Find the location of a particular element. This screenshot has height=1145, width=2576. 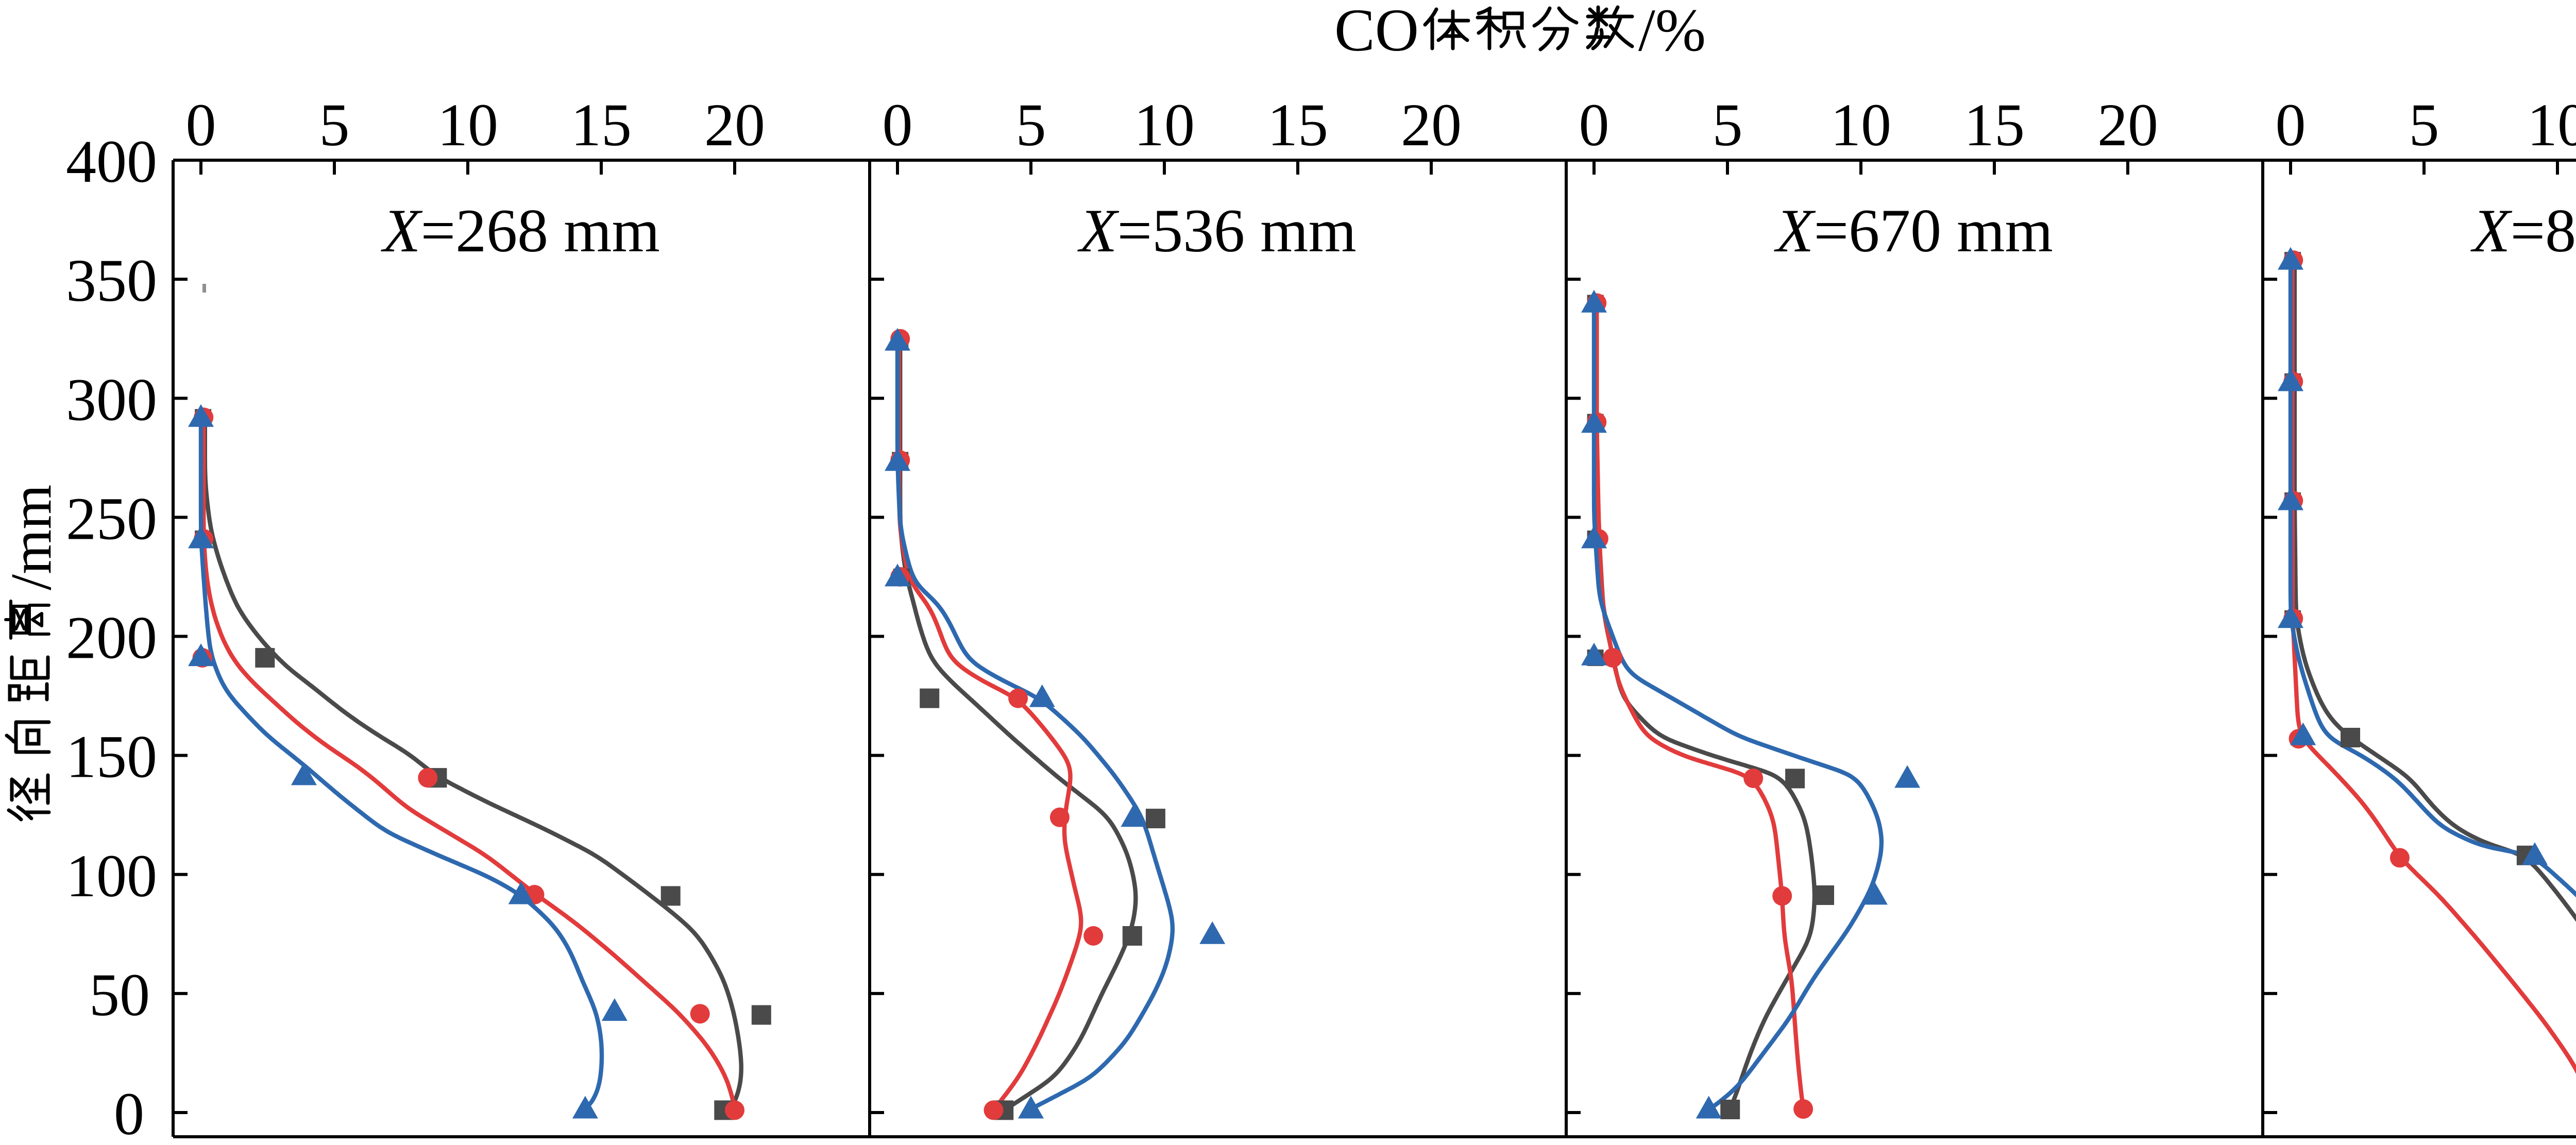

svg-text: X=670 mm is located at coordinates (1913, 230).